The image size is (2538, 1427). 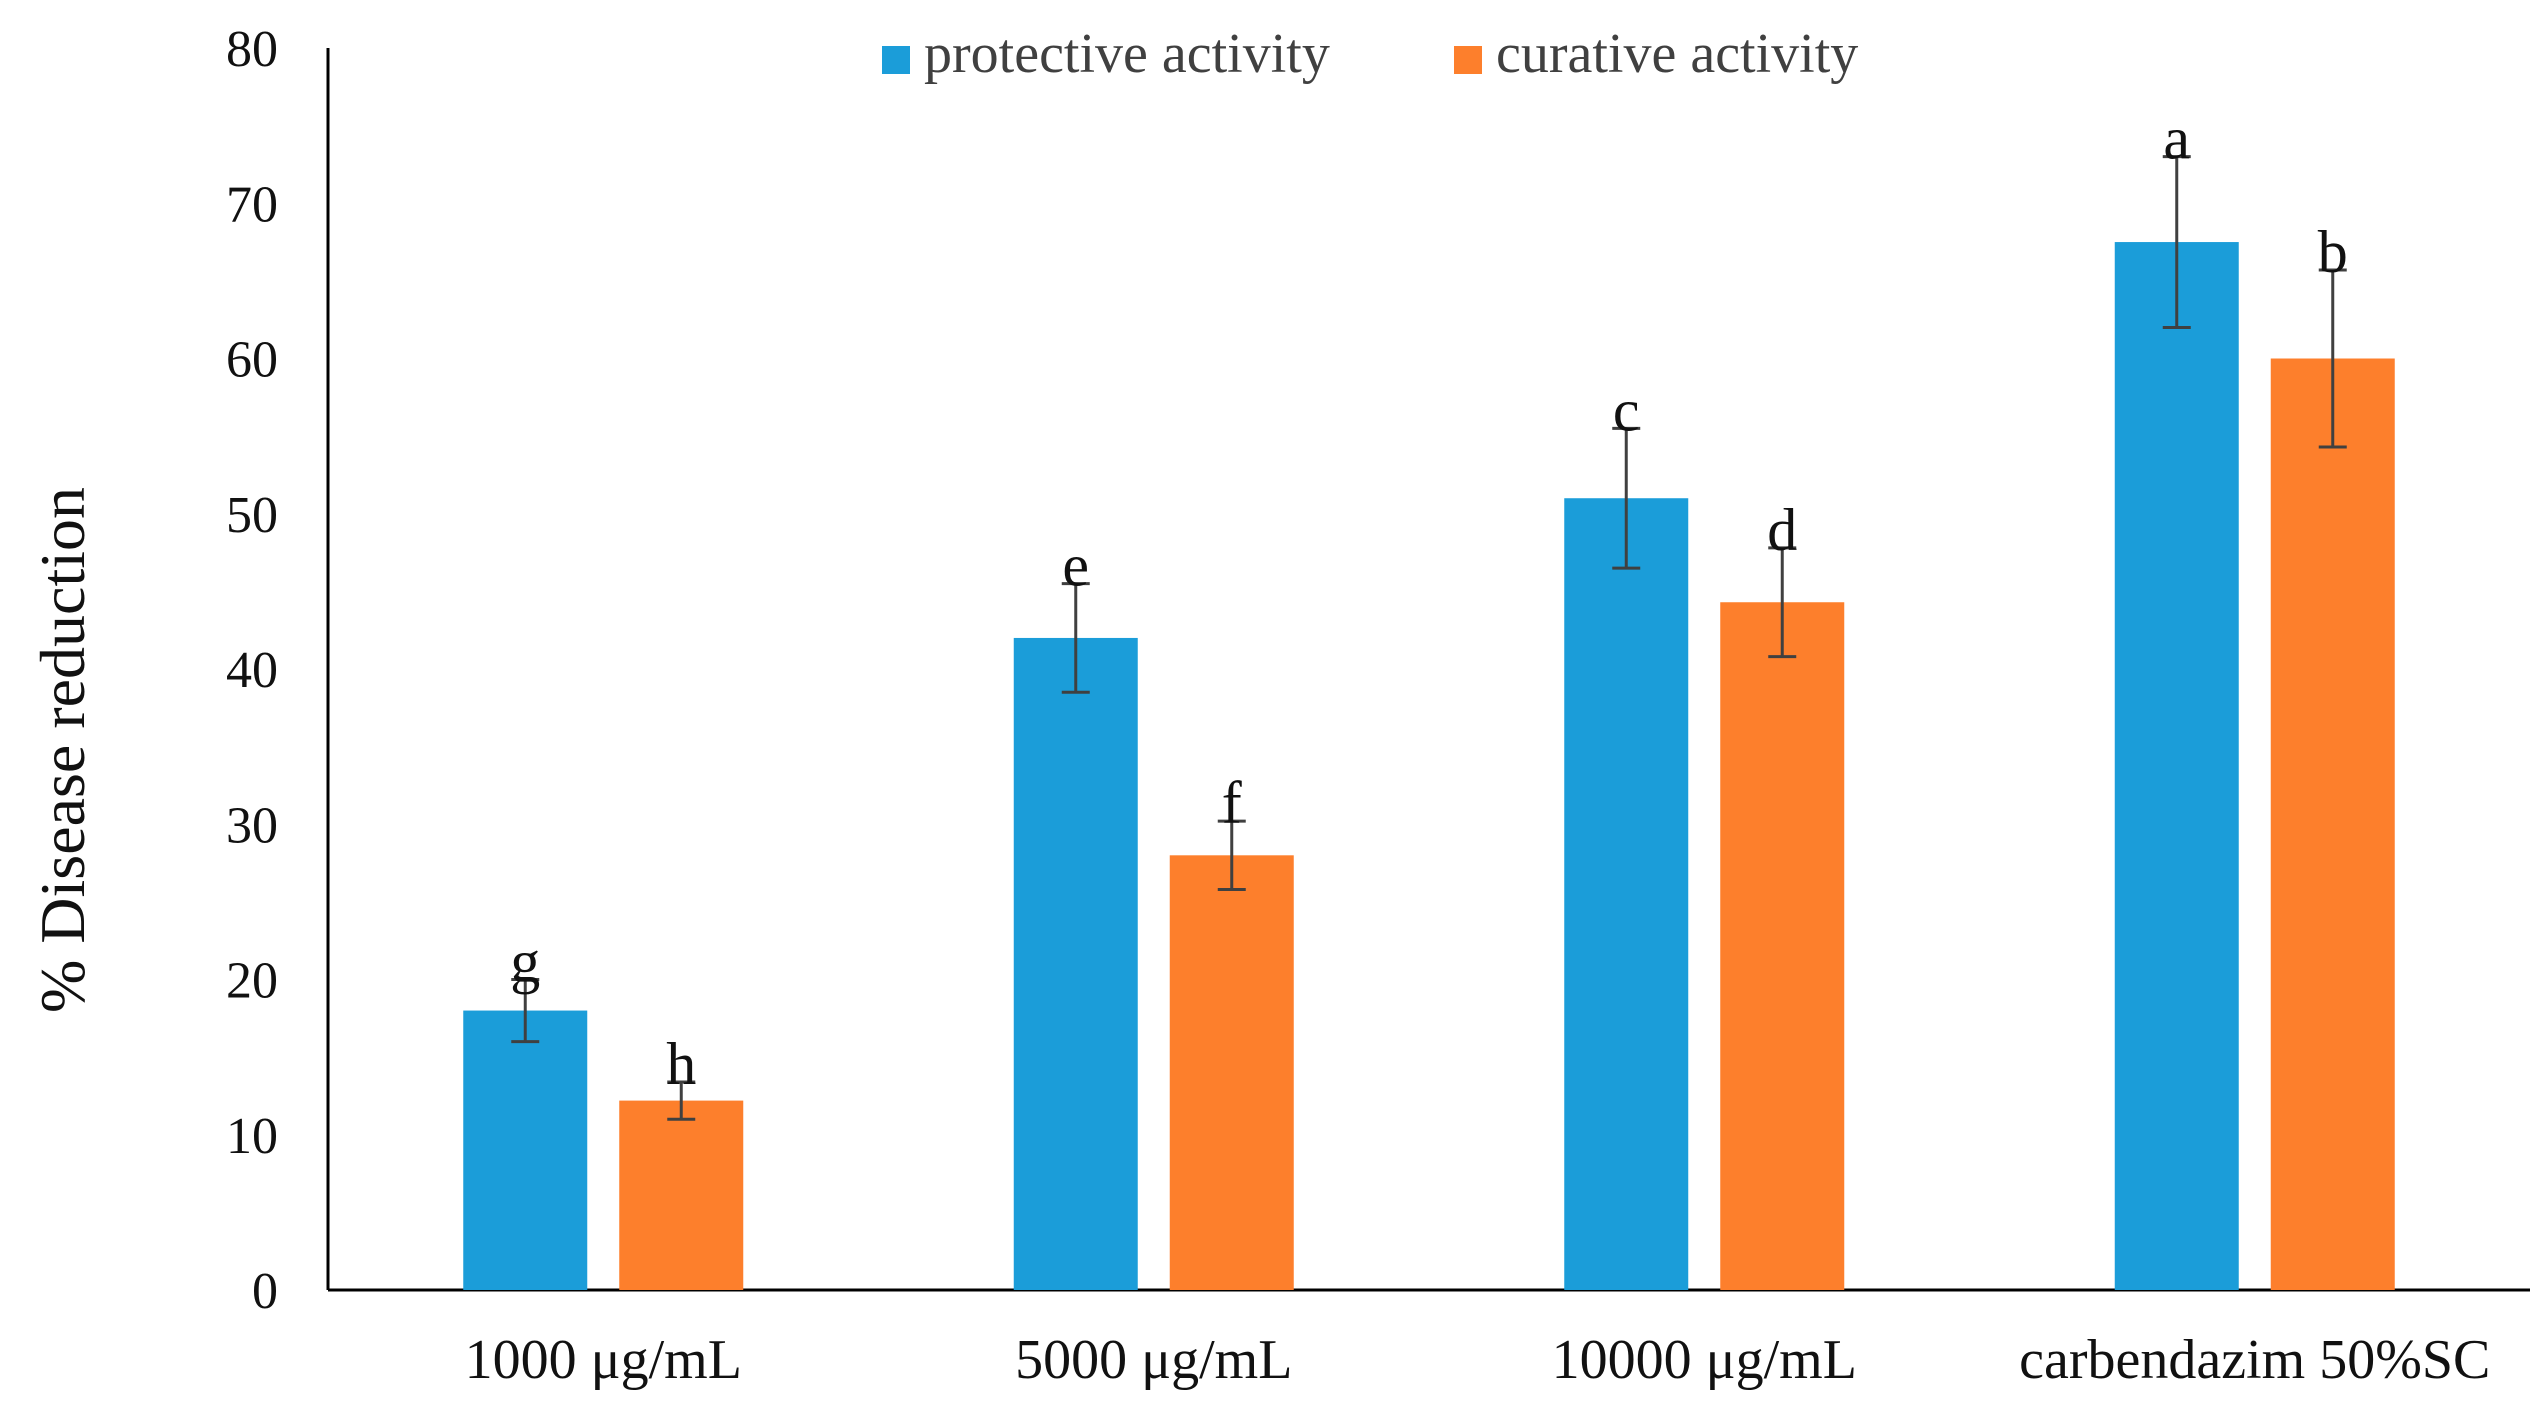 I want to click on y-tick-label: 80, so click(x=252, y=49).